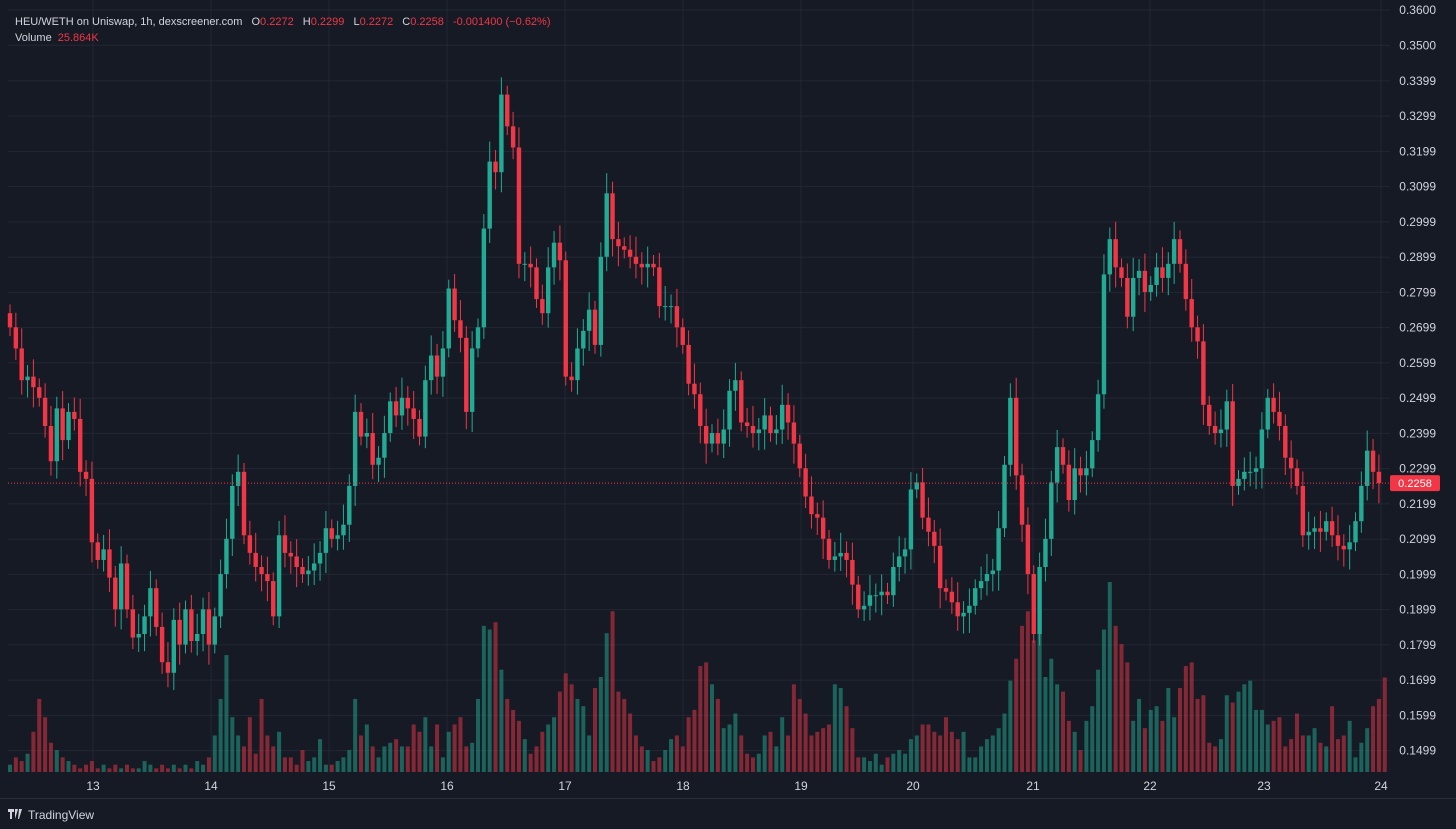  Describe the element at coordinates (1264, 786) in the screenshot. I see `x-tick-label: 23` at that location.